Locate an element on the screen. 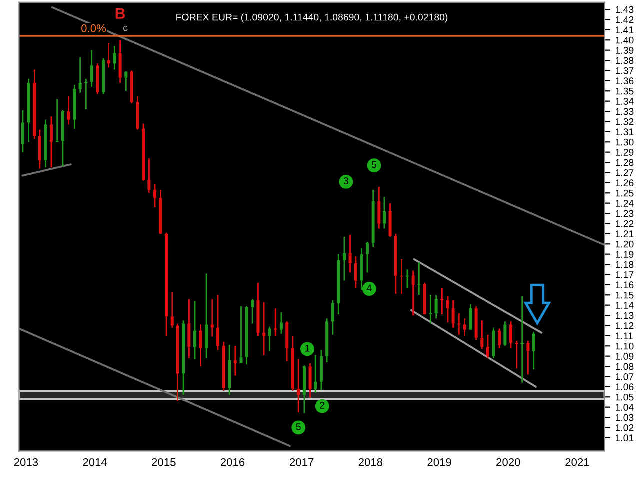 The image size is (640, 480). y-tick-label: 1.40 is located at coordinates (625, 40).